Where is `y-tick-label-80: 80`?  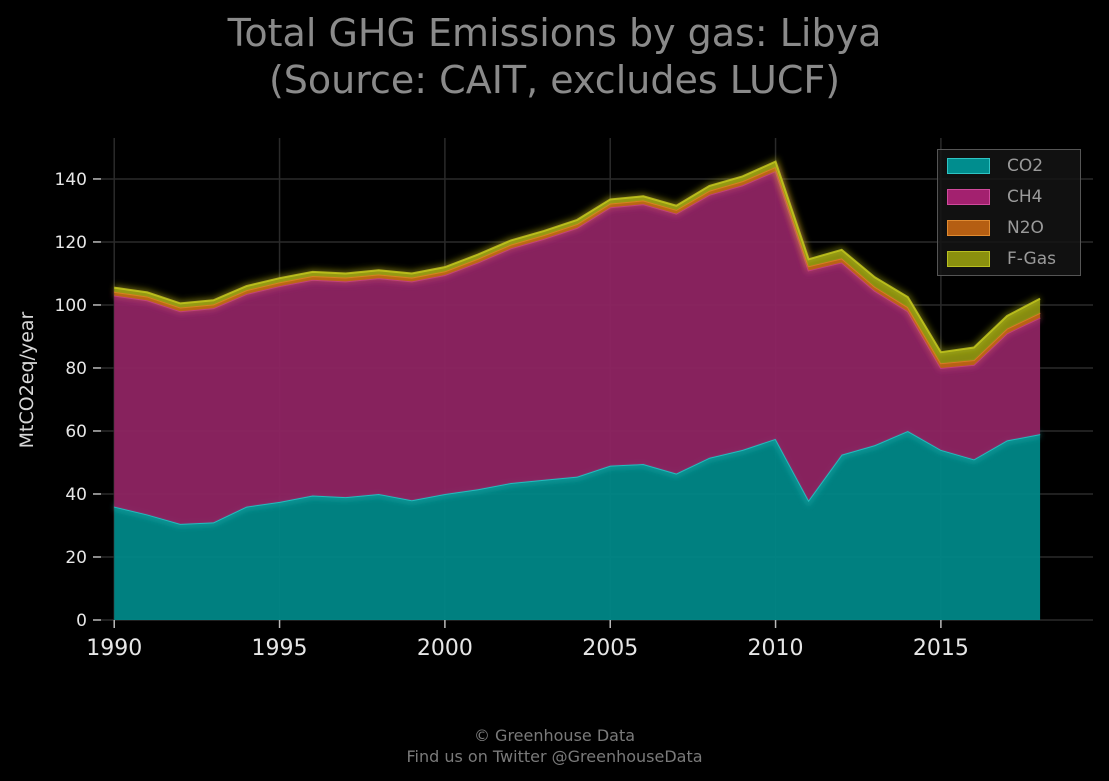 y-tick-label-80: 80 is located at coordinates (76, 369).